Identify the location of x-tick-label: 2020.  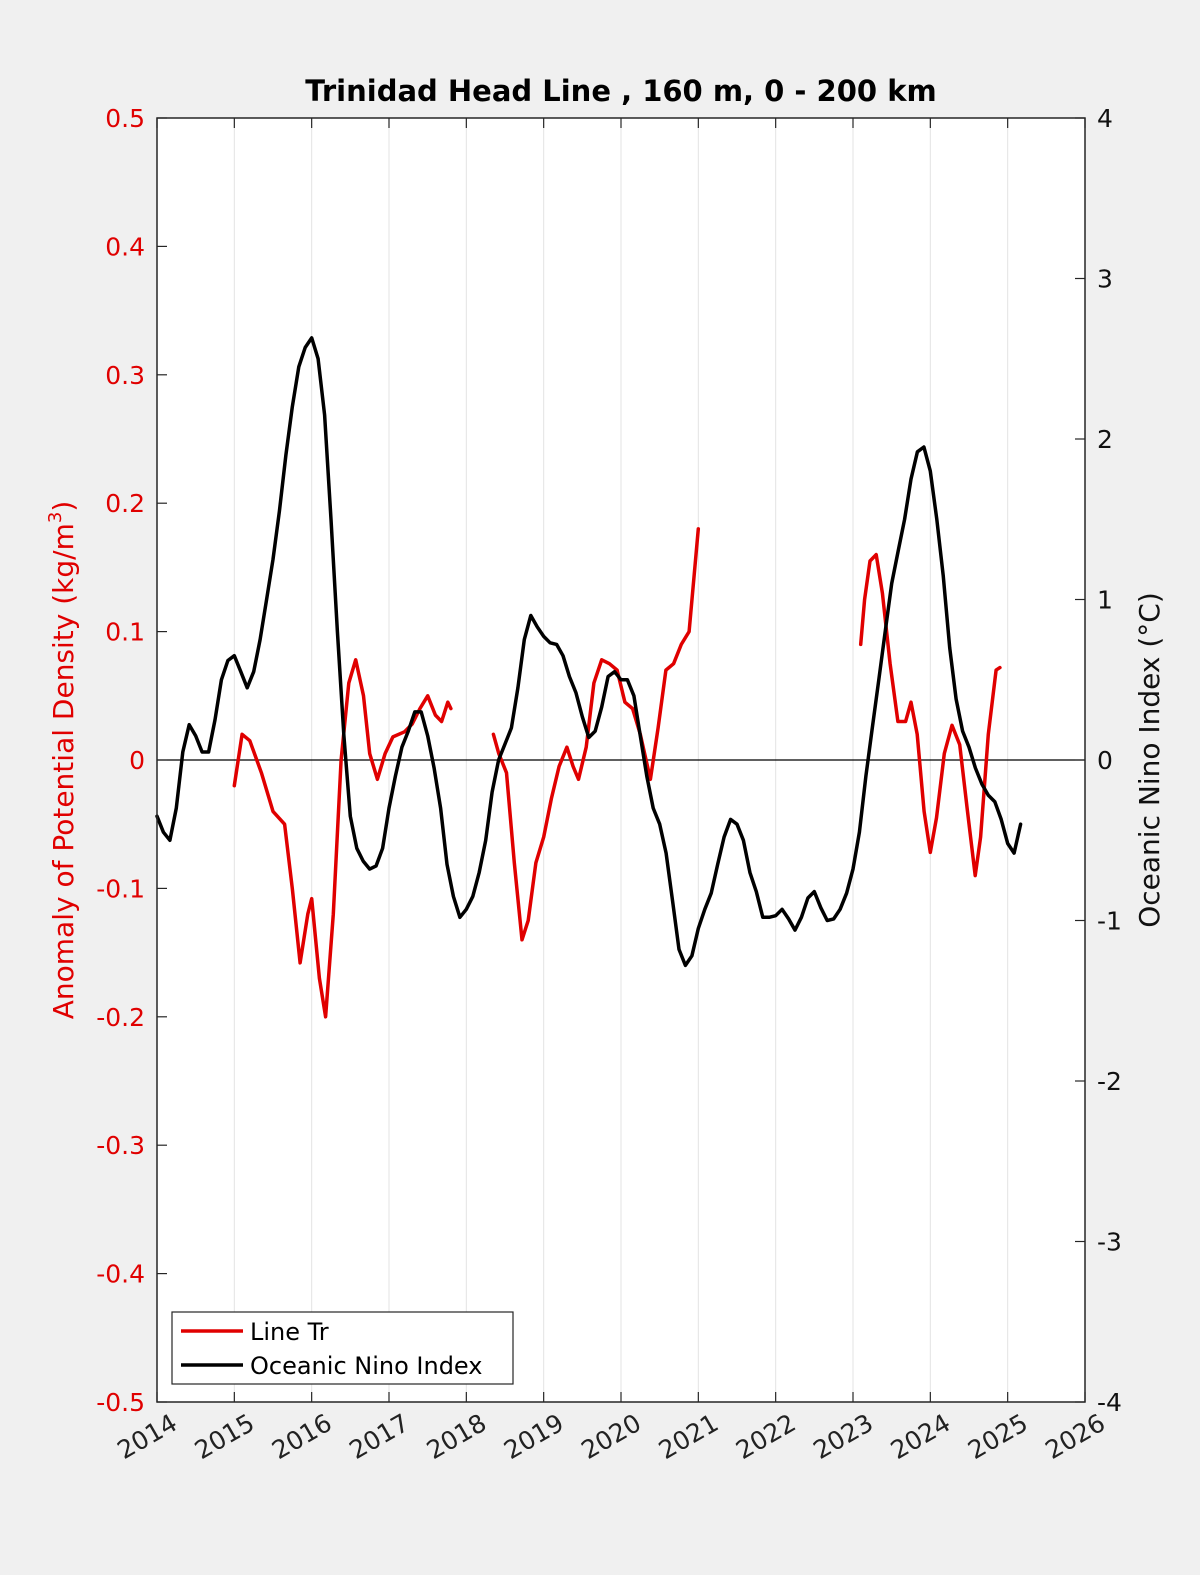
(611, 1436).